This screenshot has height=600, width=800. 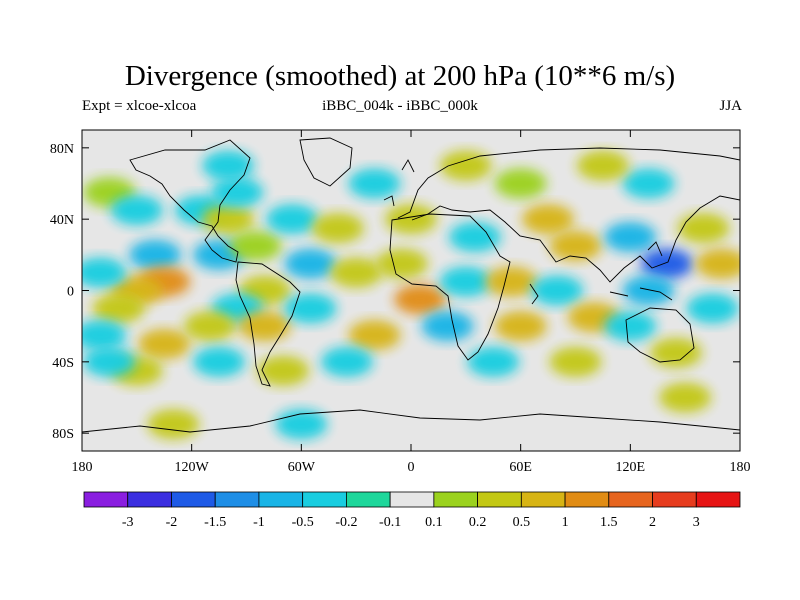 I want to click on coastline-north-america, so click(x=190, y=201).